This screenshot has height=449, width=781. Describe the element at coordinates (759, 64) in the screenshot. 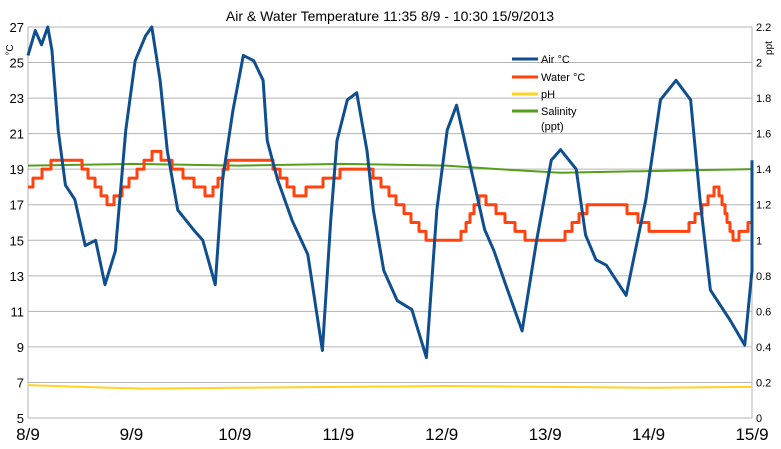

I see `y2-tick-label: 2` at that location.